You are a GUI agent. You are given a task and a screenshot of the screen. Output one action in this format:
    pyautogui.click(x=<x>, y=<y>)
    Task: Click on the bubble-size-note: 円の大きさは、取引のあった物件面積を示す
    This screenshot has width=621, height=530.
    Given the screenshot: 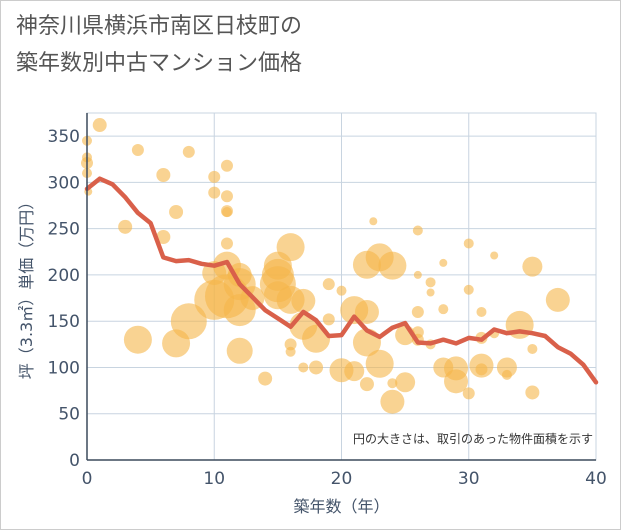 What is the action you would take?
    pyautogui.click(x=473, y=438)
    